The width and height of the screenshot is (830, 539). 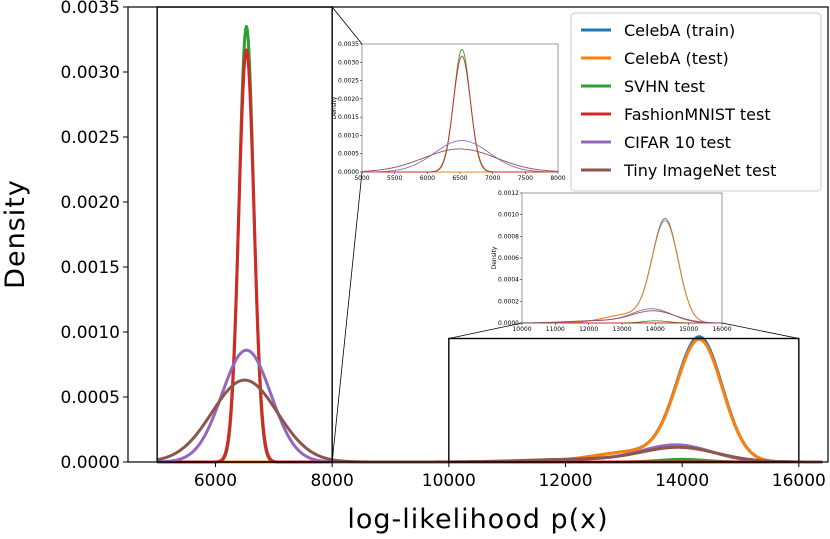 What do you see at coordinates (90, 73) in the screenshot?
I see `y-tick-label: 0.0030` at bounding box center [90, 73].